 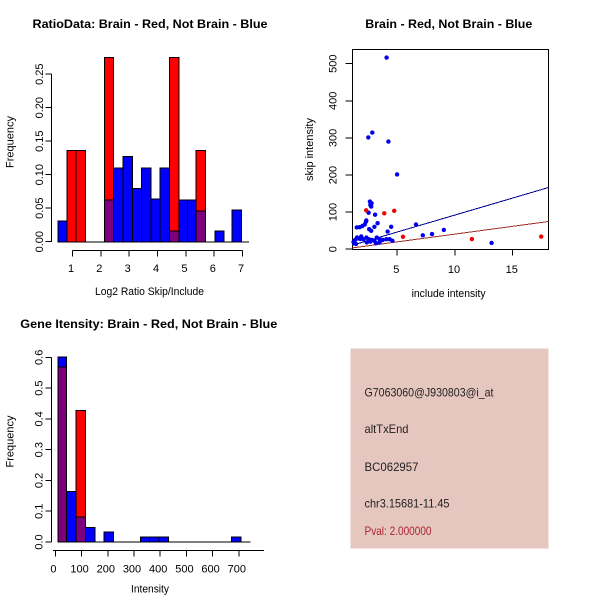 What do you see at coordinates (454, 270) in the screenshot?
I see `svg-text: 10` at bounding box center [454, 270].